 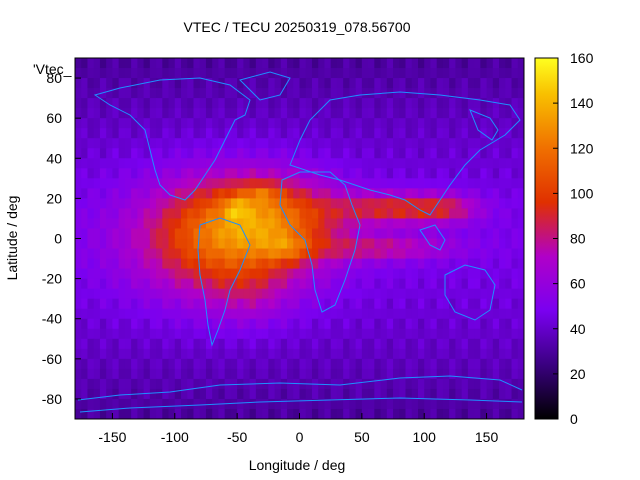 What do you see at coordinates (578, 329) in the screenshot?
I see `colorbar-tick-label: 40` at bounding box center [578, 329].